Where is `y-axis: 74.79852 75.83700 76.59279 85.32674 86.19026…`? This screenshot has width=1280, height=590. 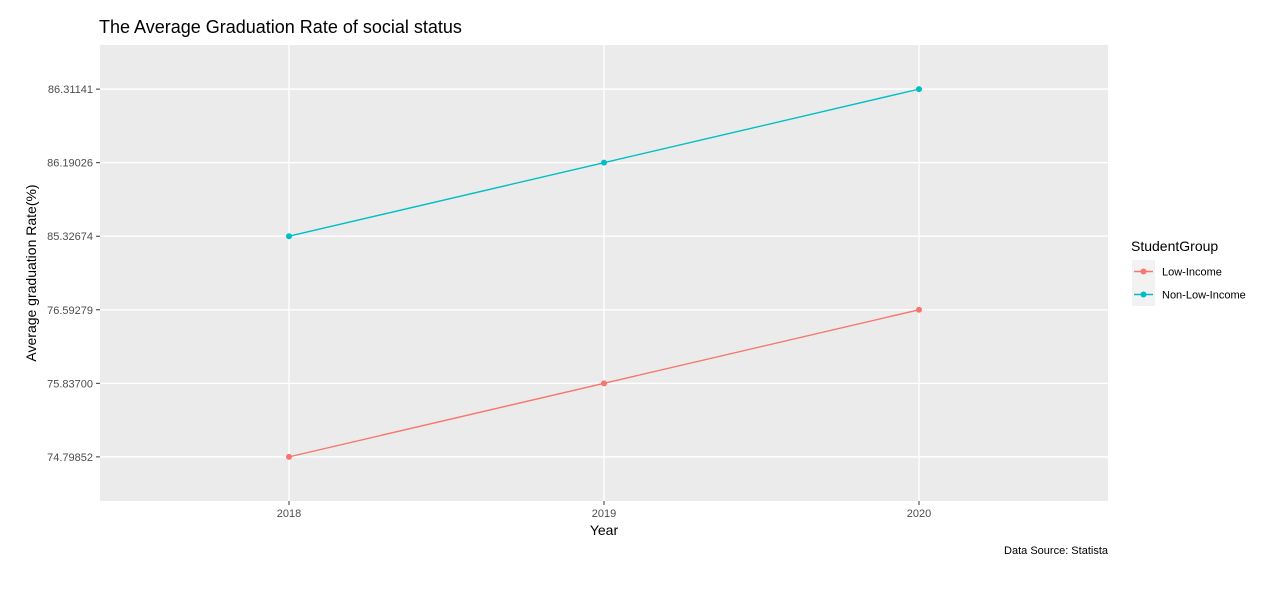 y-axis: 74.79852 75.83700 76.59279 85.32674 86.19026… is located at coordinates (73, 274).